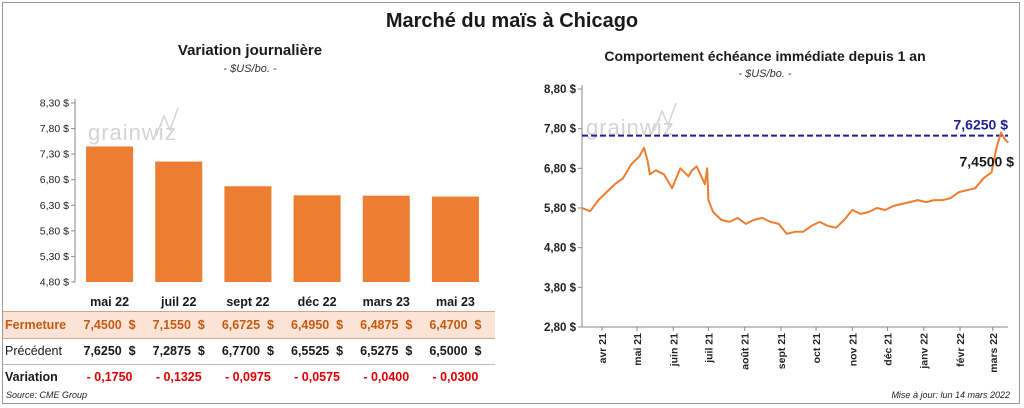  What do you see at coordinates (31, 377) in the screenshot?
I see `row-label: Variation` at bounding box center [31, 377].